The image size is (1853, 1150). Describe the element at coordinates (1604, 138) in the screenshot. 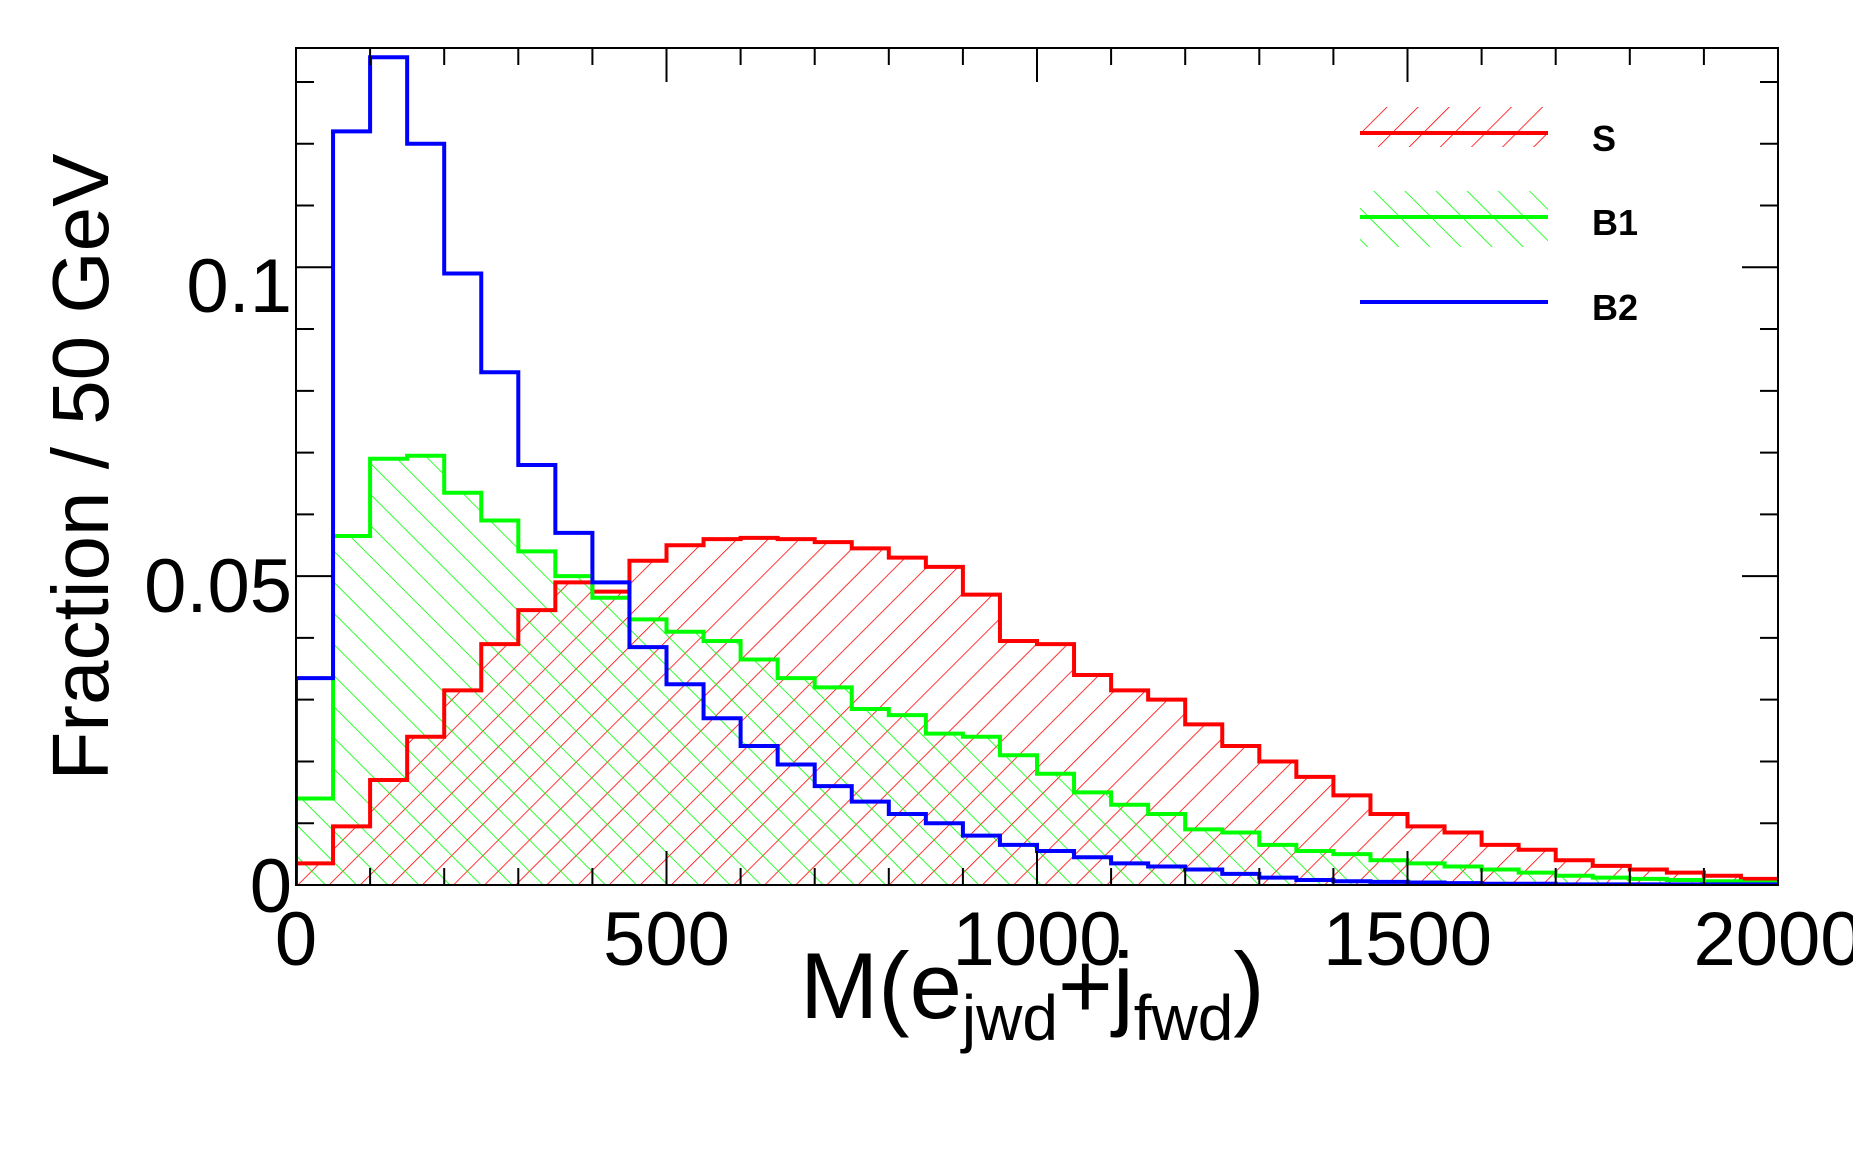

I see `legend-label-s: S` at that location.